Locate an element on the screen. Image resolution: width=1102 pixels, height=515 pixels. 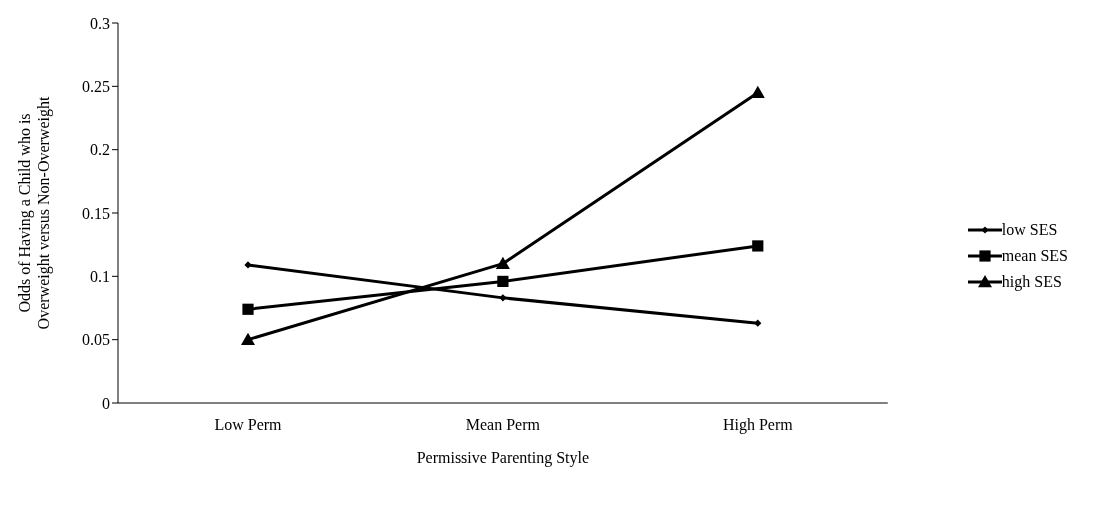
y-tick-label: 0.3 is located at coordinates (100, 23).